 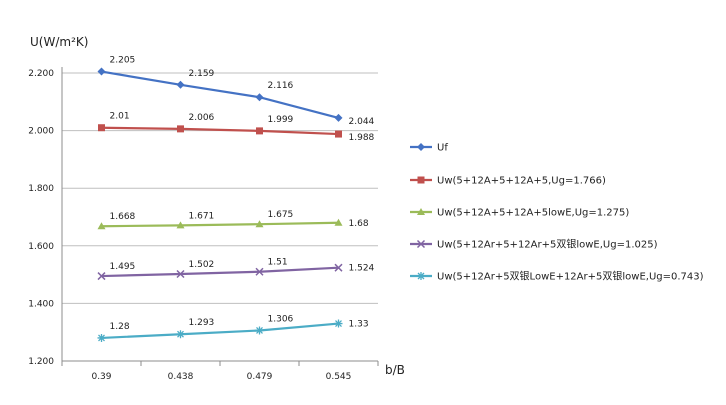 I want to click on x-tick-label: 0.479, so click(x=260, y=377).